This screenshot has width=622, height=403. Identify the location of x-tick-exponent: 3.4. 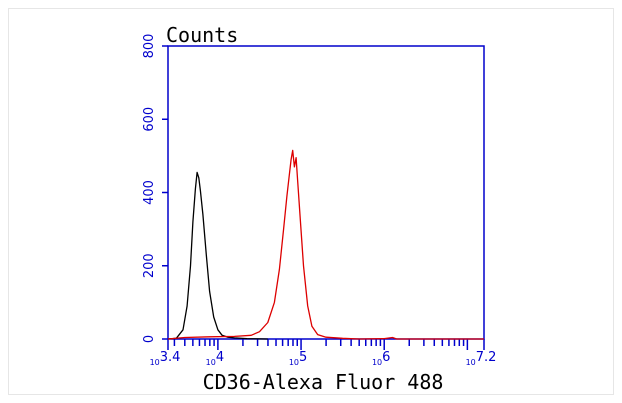
(170, 357).